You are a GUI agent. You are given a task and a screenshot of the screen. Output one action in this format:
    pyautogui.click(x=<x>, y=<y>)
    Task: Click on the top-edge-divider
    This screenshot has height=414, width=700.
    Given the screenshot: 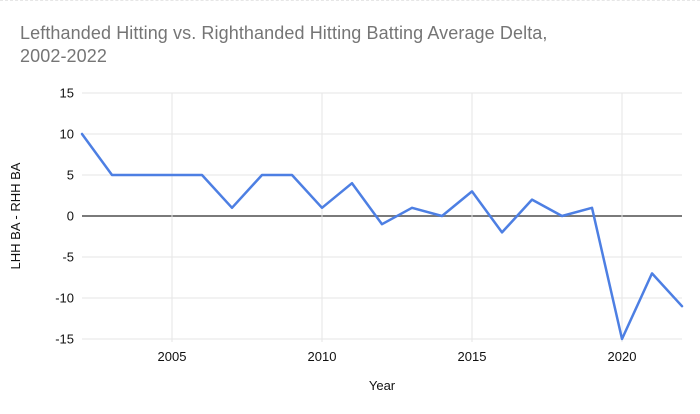 What is the action you would take?
    pyautogui.click(x=350, y=0)
    